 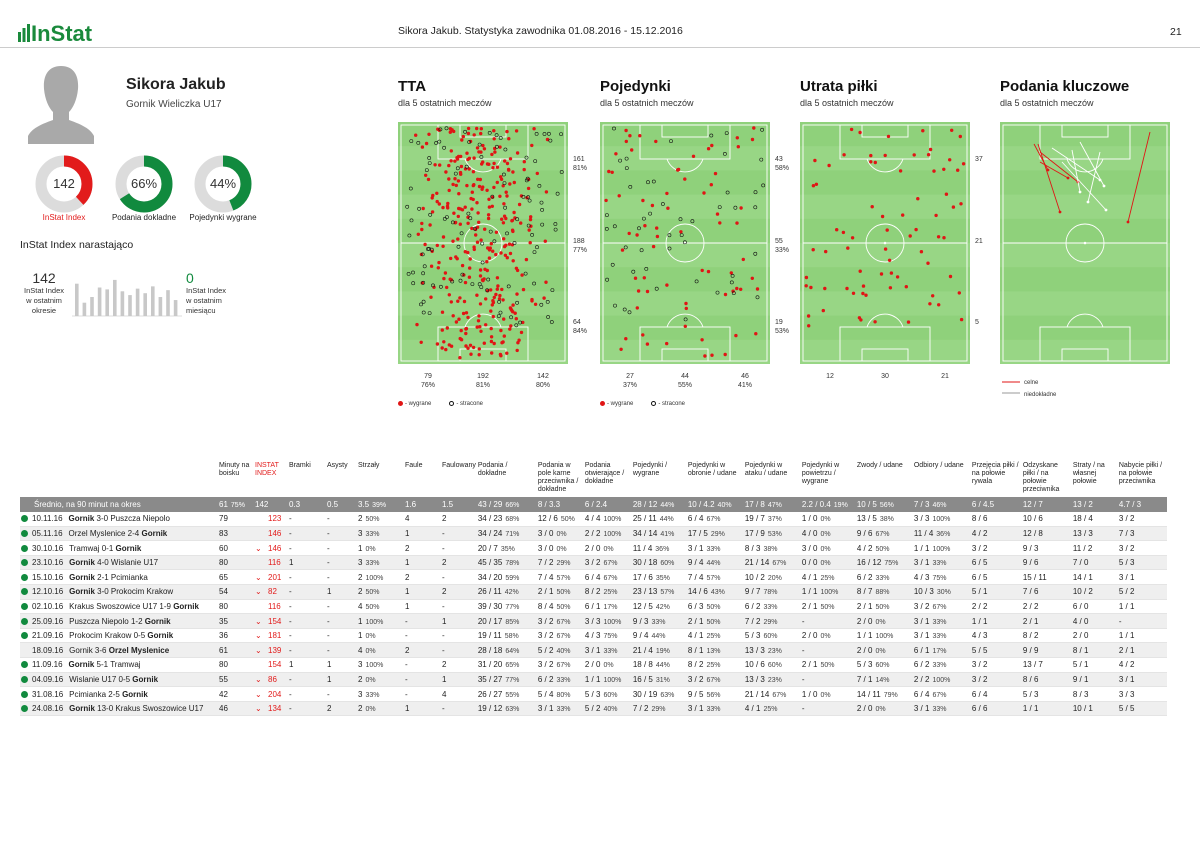 I want to click on average-cell-0: Średnio, na 90 minut na okres, so click(x=119, y=504).